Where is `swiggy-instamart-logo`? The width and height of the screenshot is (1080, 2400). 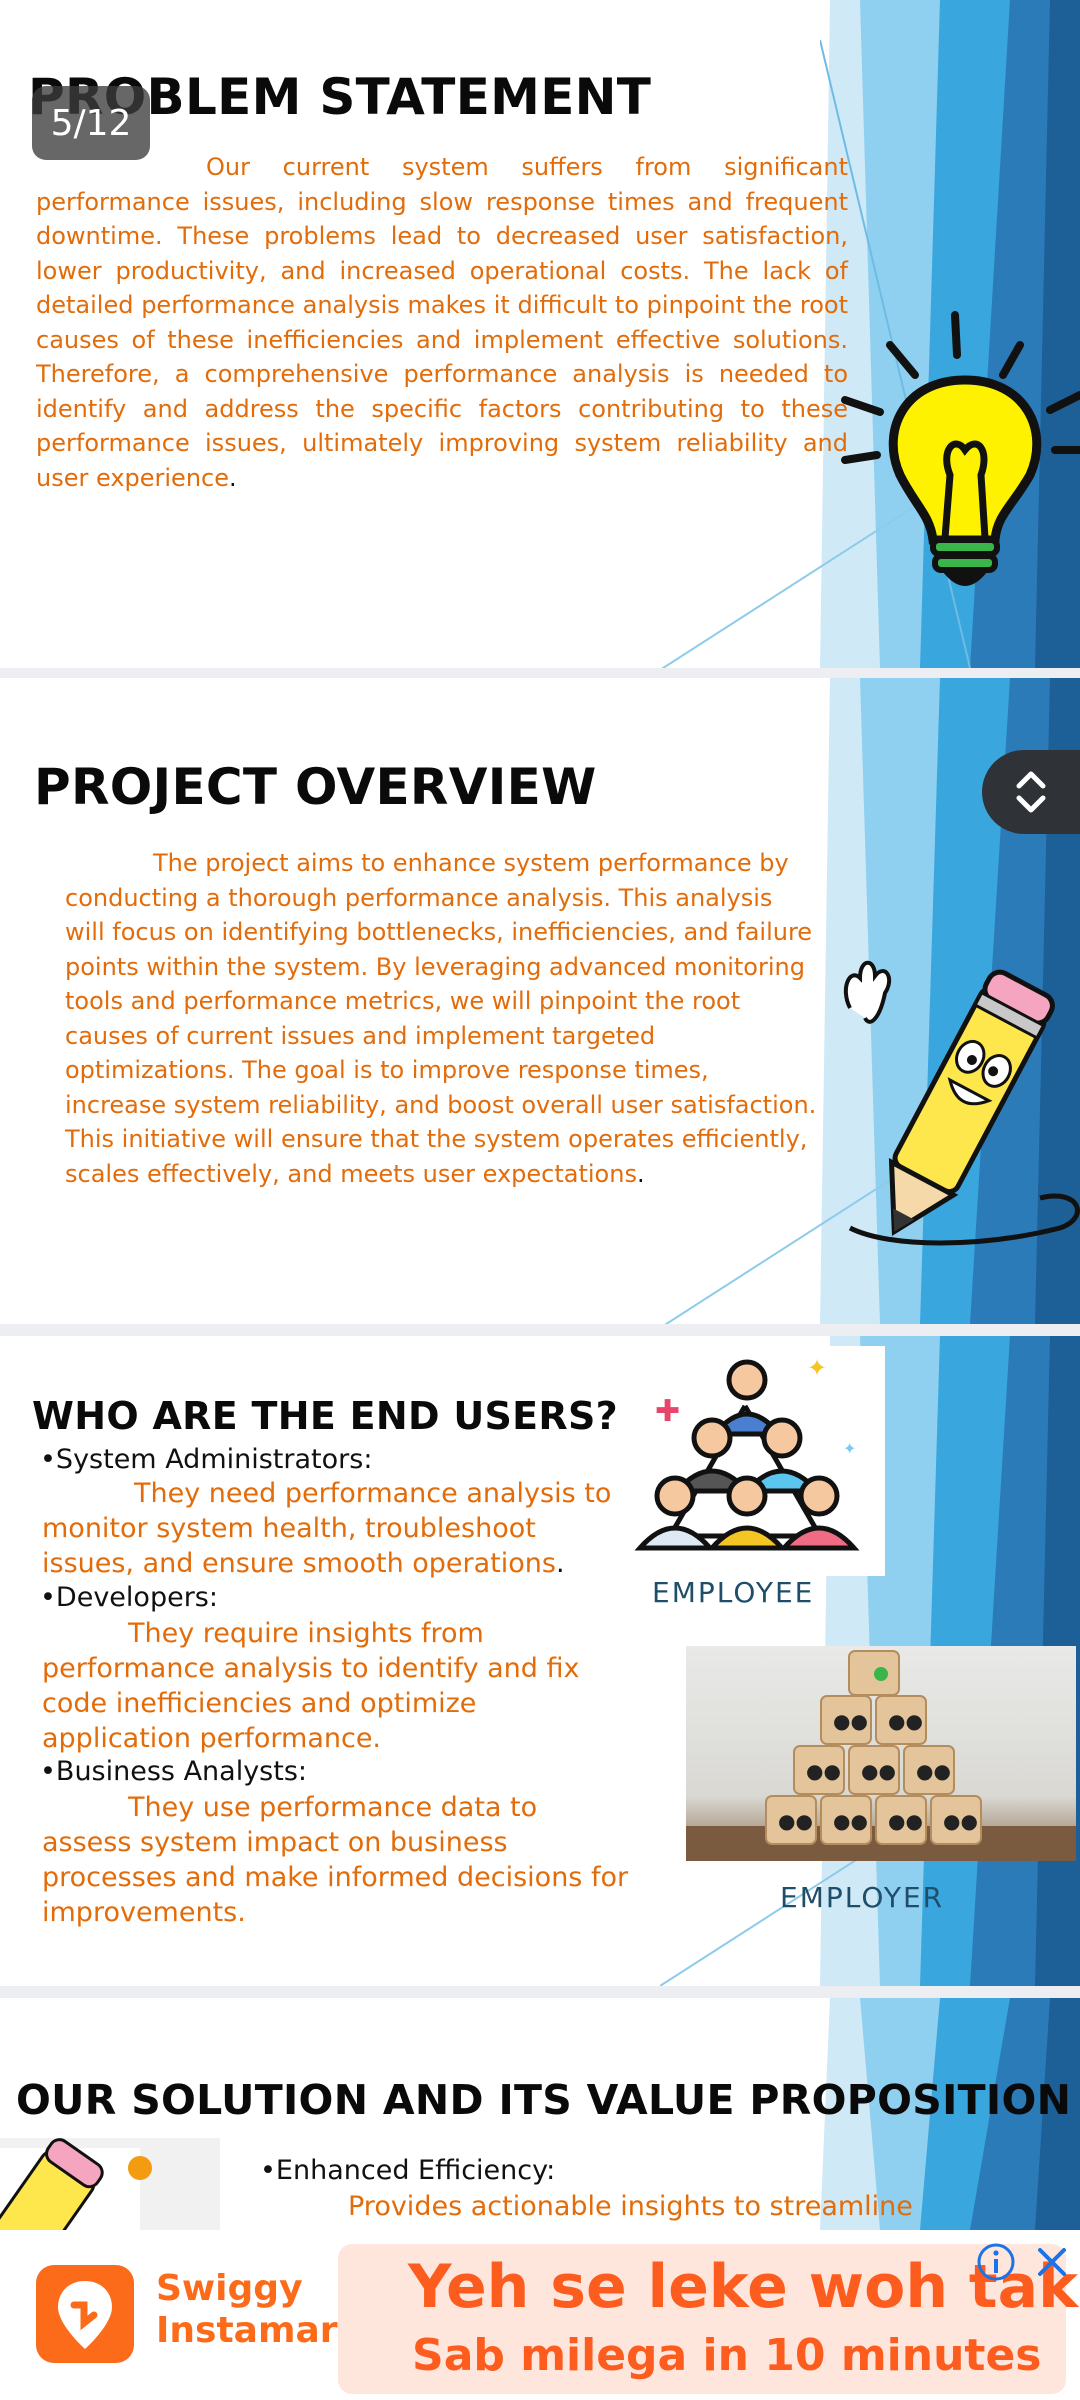 swiggy-instamart-logo is located at coordinates (85, 2314).